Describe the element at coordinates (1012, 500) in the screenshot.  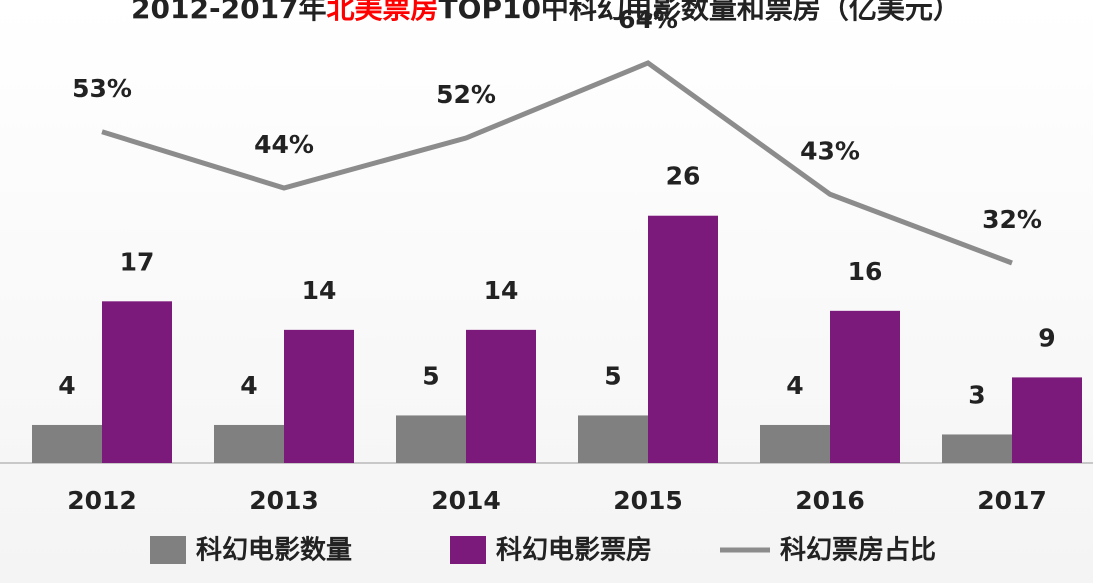
I see `x-tick-label: 2017` at that location.